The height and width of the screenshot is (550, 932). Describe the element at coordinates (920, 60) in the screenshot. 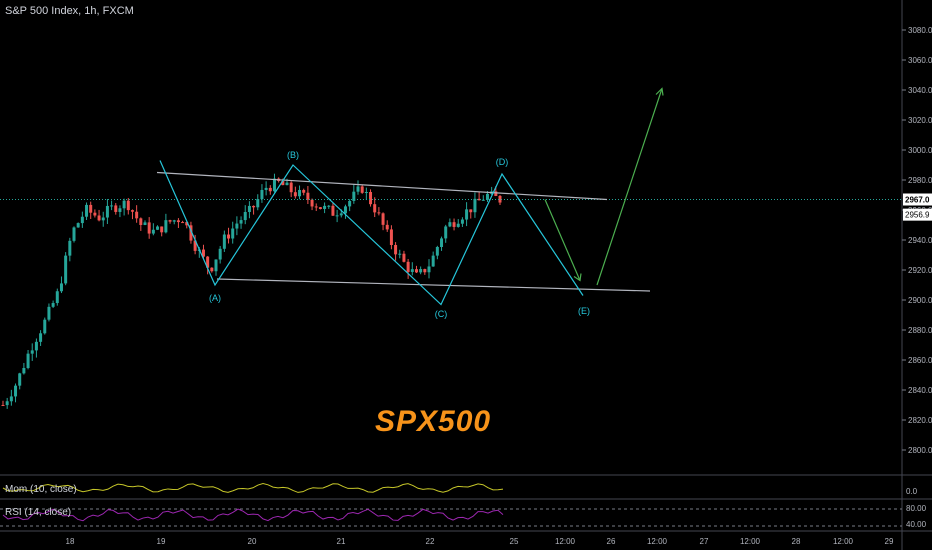

I see `price-tick-label: 3060.0` at that location.